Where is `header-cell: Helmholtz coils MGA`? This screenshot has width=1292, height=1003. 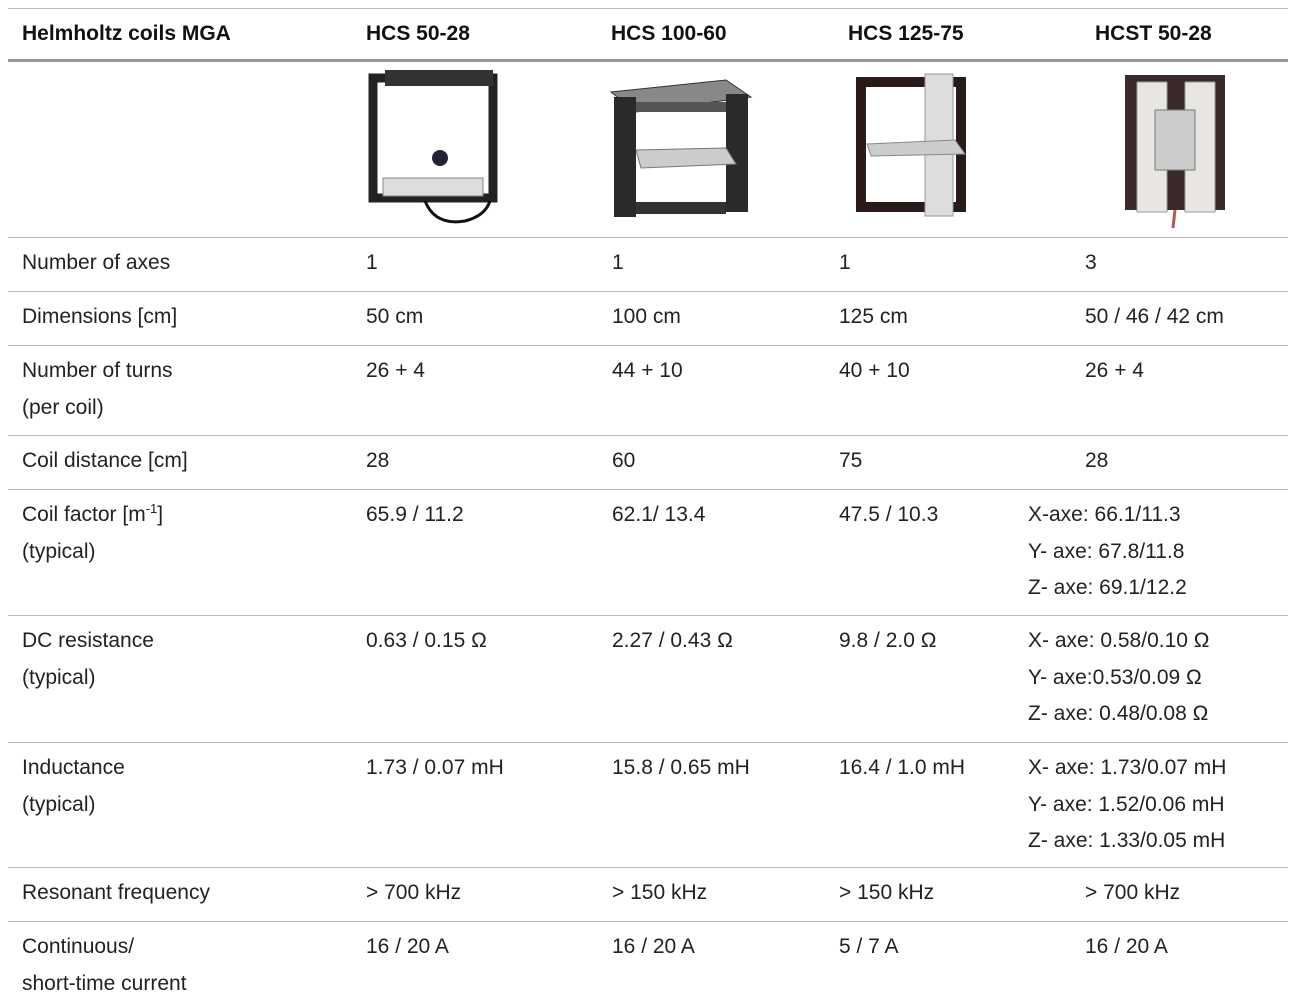 header-cell: Helmholtz coils MGA is located at coordinates (126, 33).